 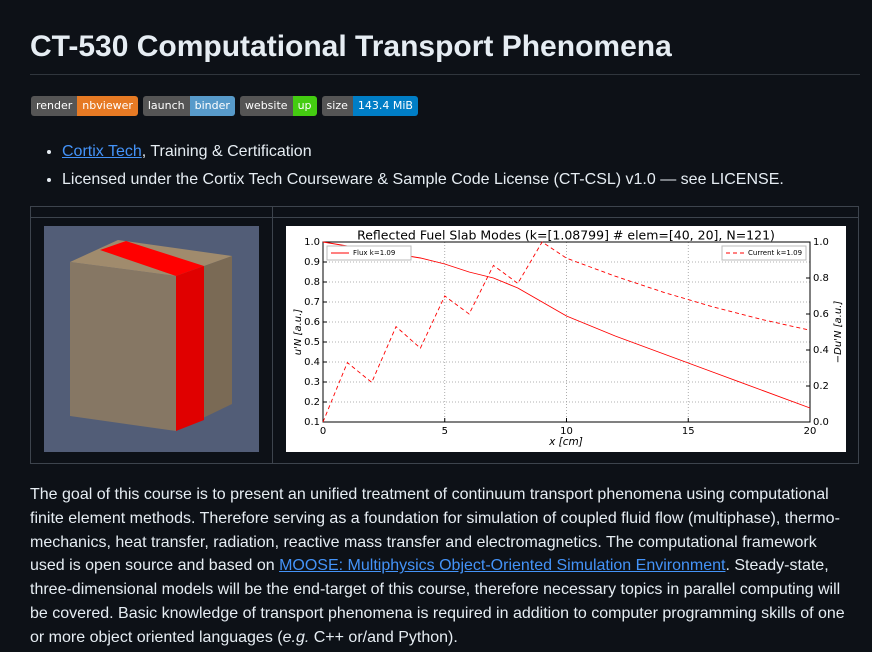 What do you see at coordinates (298, 332) in the screenshot?
I see `y-axis-label: u'N [a.u.]` at bounding box center [298, 332].